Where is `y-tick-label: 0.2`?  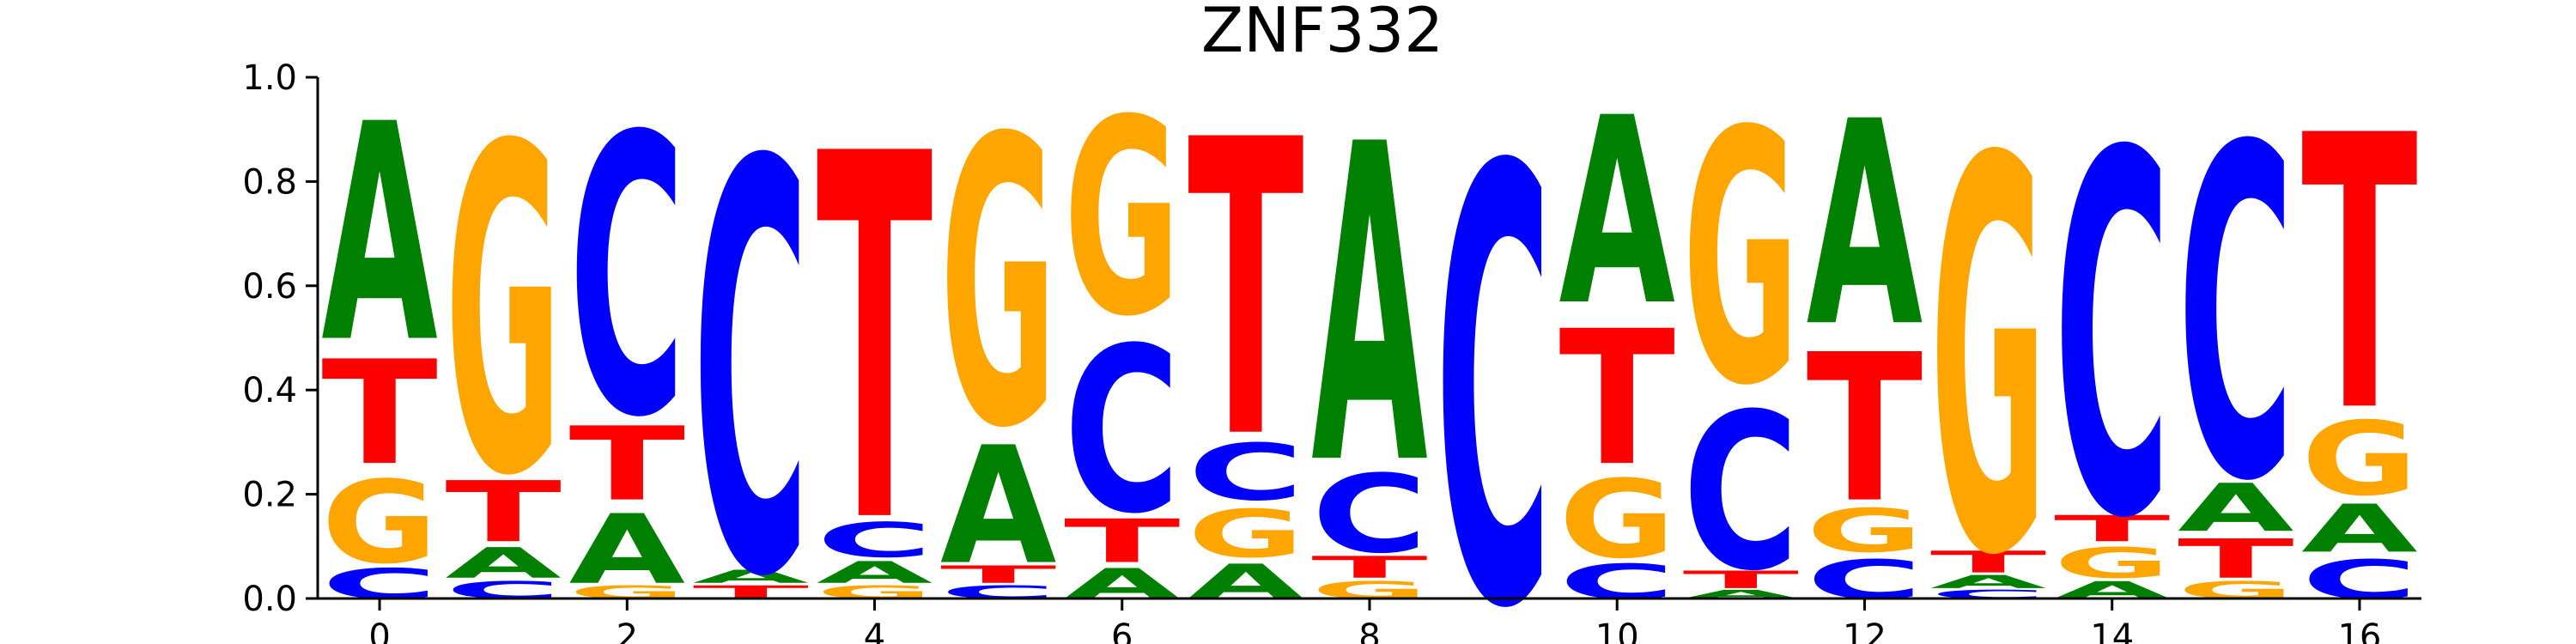 y-tick-label: 0.2 is located at coordinates (269, 496).